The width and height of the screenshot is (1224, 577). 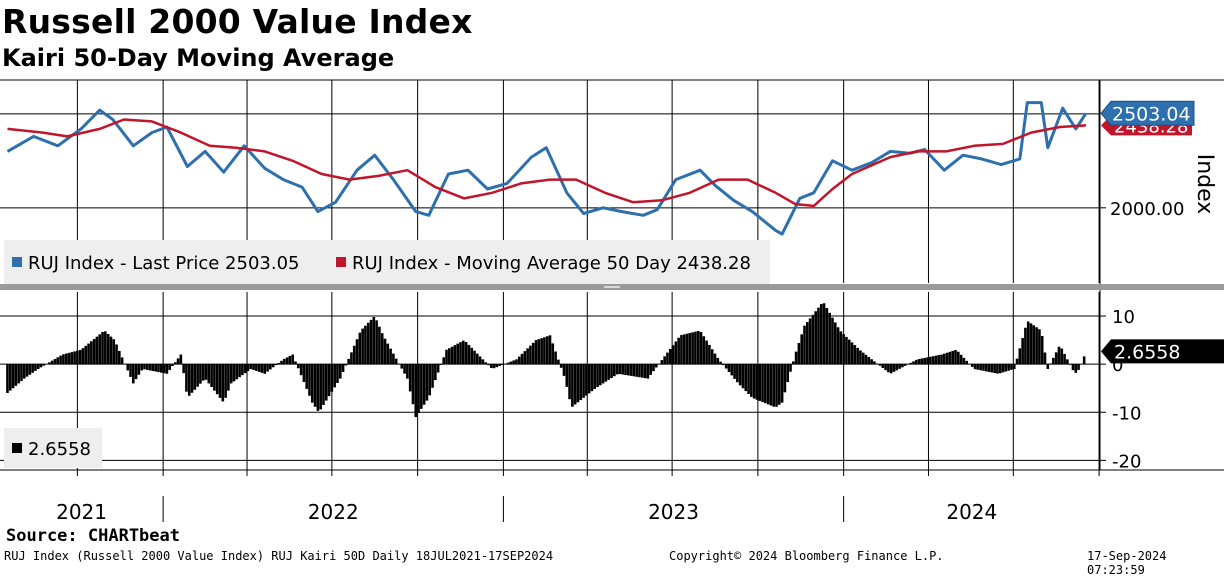 I want to click on legend-swatch-kairi, so click(x=17, y=448).